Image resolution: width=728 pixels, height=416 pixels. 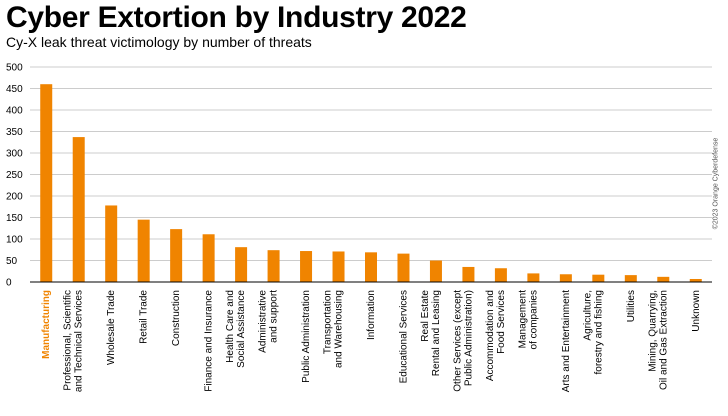 I want to click on x-tick-label: Information, so click(x=371, y=315).